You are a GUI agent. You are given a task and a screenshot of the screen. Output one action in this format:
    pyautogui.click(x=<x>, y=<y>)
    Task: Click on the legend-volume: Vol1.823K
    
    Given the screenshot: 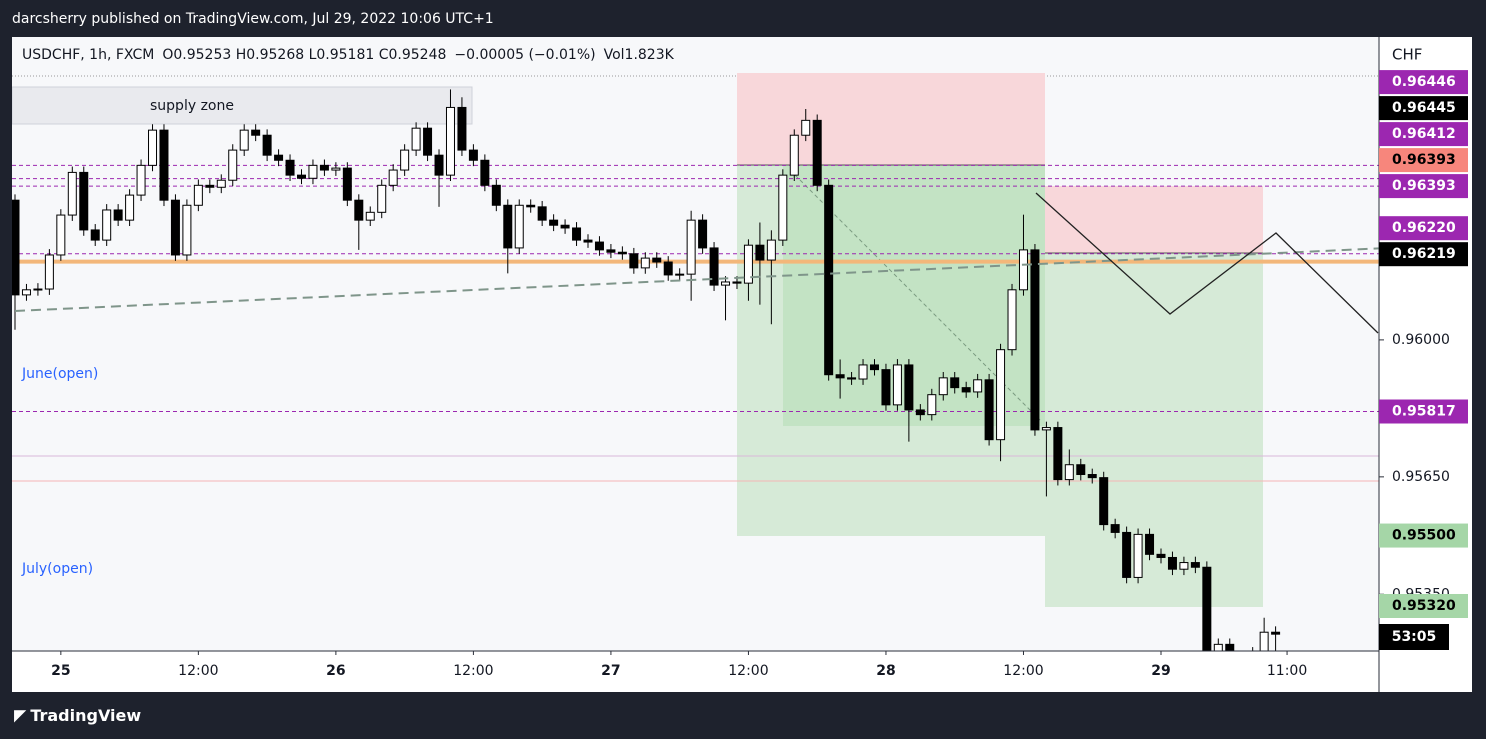 What is the action you would take?
    pyautogui.click(x=639, y=55)
    